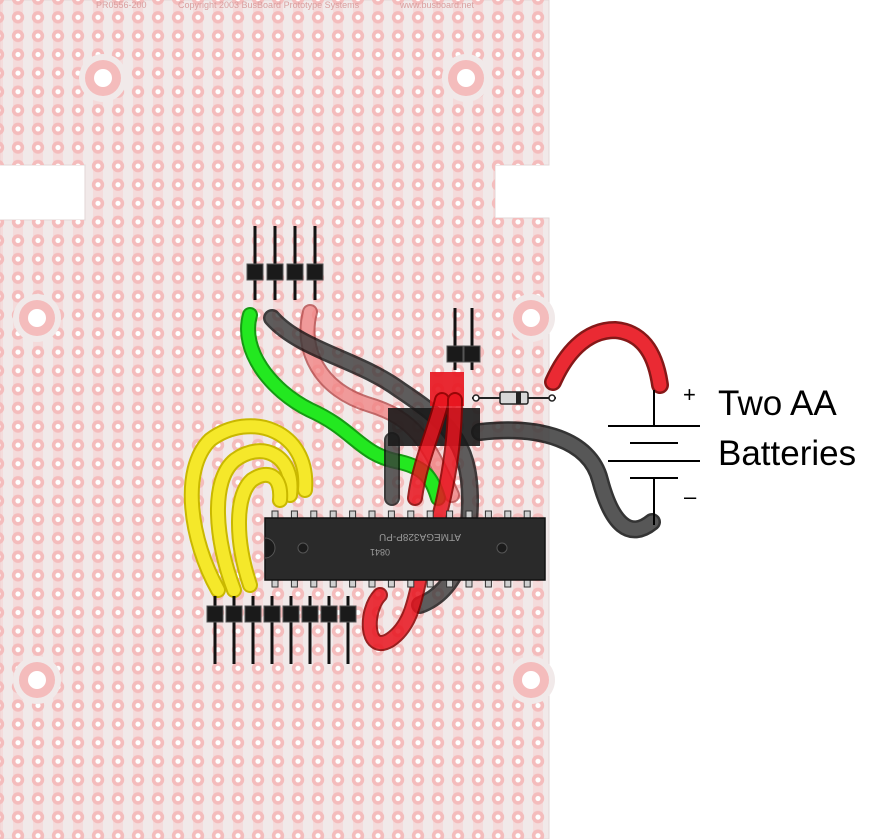 Image resolution: width=874 pixels, height=839 pixels. What do you see at coordinates (380, 552) in the screenshot?
I see `chip-date-code: 0841` at bounding box center [380, 552].